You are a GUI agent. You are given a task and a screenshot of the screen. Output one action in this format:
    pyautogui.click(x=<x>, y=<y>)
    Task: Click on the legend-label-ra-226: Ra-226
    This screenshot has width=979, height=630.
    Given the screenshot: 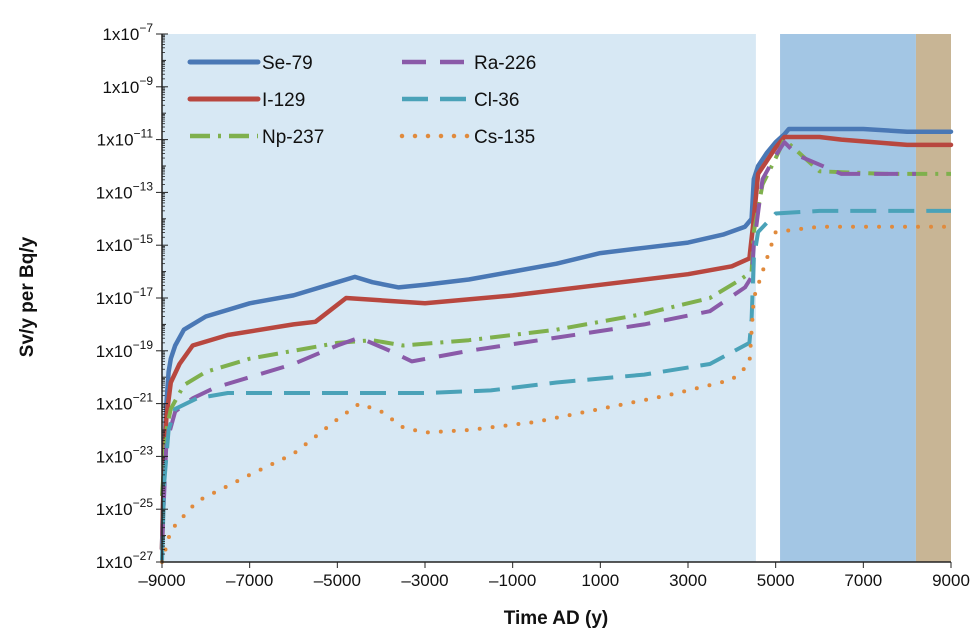 What is the action you would take?
    pyautogui.click(x=505, y=63)
    